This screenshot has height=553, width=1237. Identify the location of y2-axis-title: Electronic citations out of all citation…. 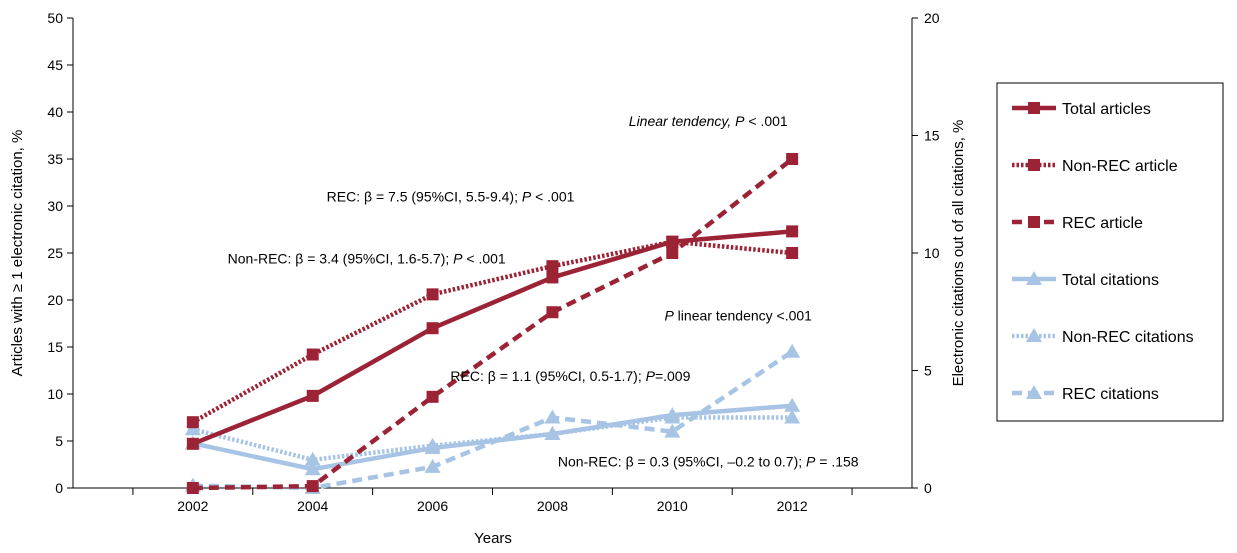
(958, 253).